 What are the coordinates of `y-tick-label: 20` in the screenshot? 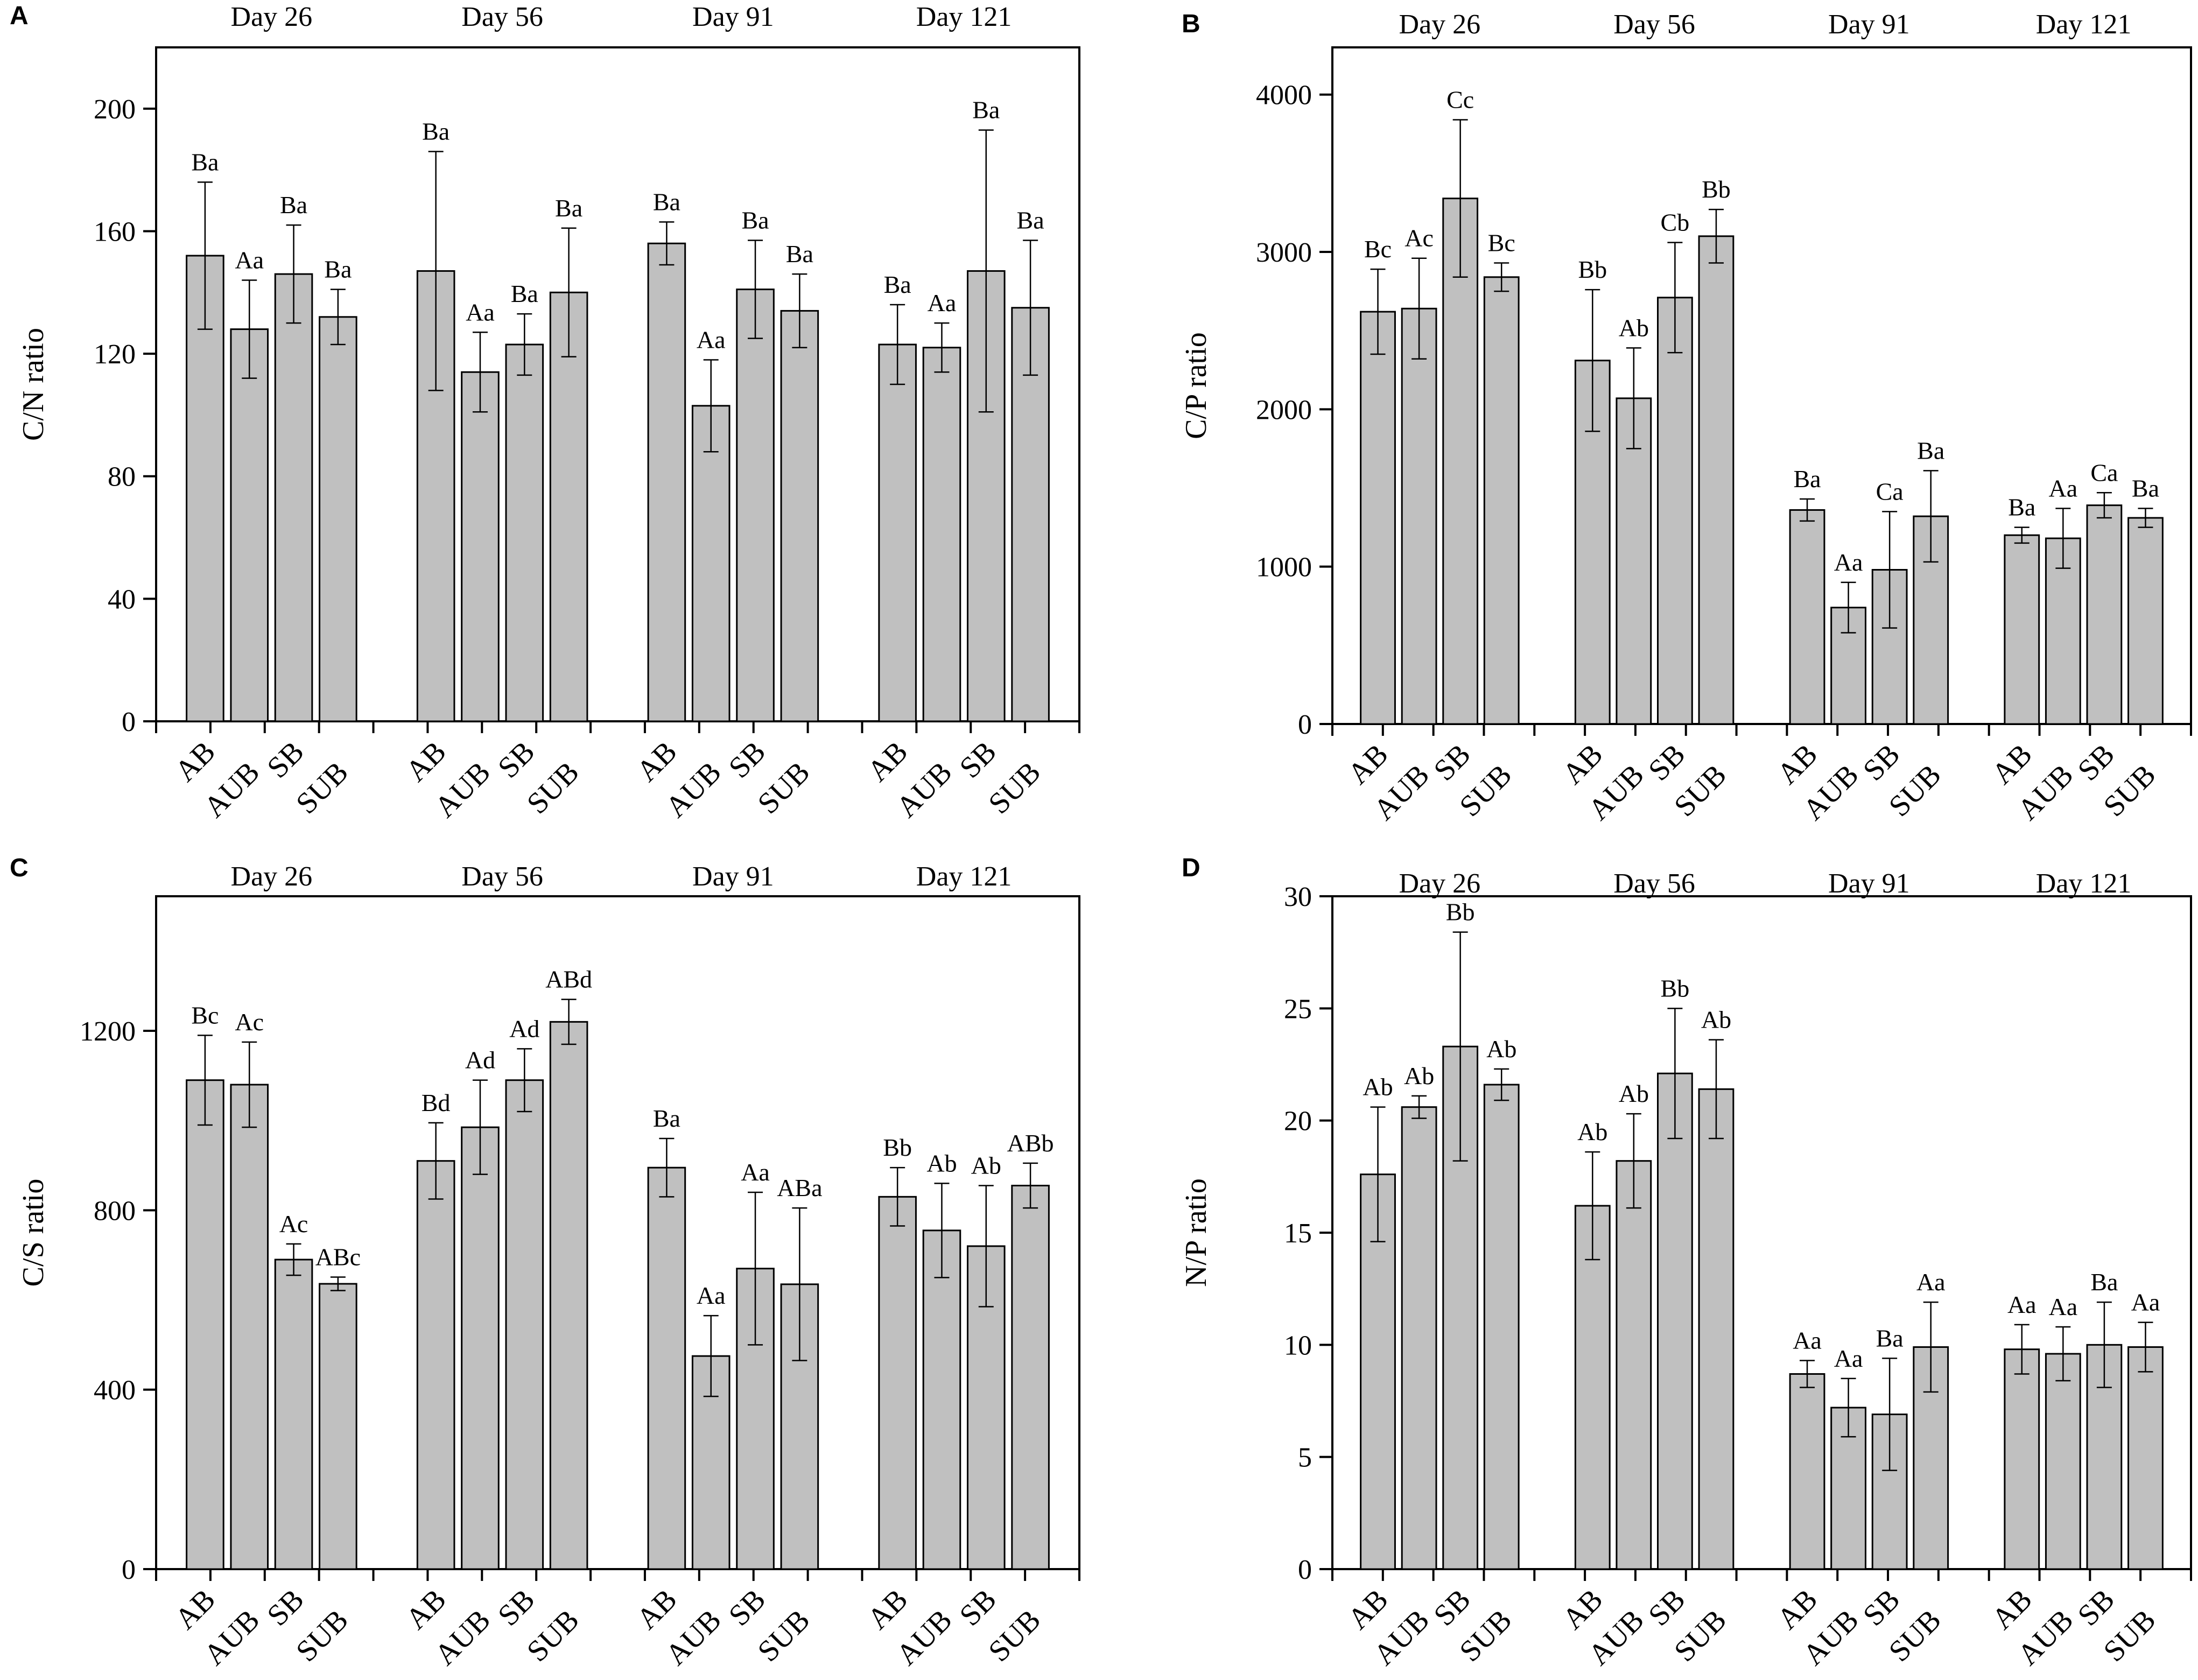 It's located at (1298, 1122).